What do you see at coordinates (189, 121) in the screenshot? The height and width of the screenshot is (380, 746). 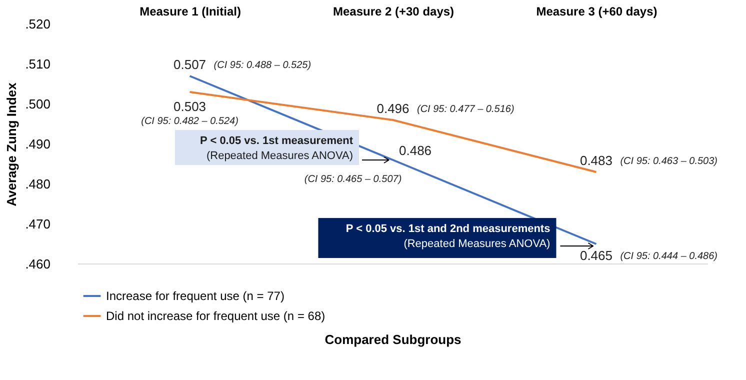 I see `annotation: (CI 95: 0.482 – 0.524)` at bounding box center [189, 121].